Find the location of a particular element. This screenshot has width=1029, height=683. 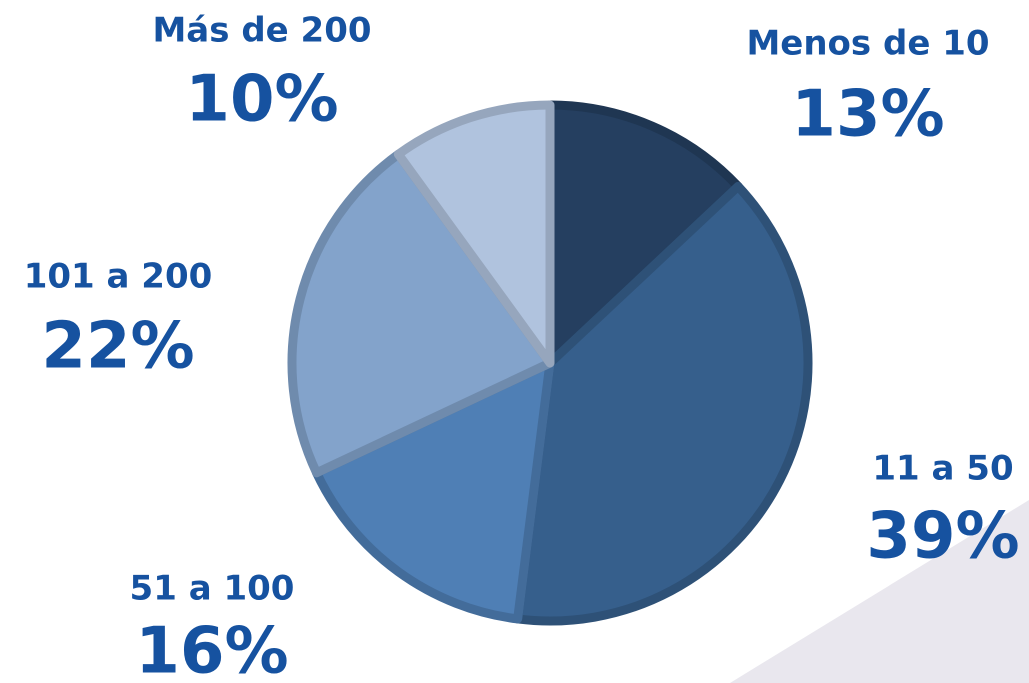

slice-name: Más de 200 is located at coordinates (261, 31).